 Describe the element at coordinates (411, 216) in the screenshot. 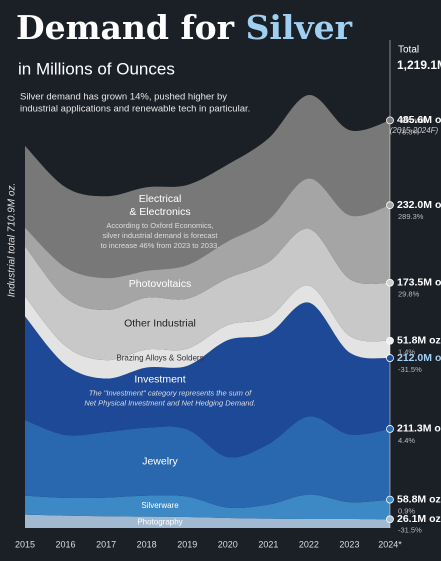

I see `growth-label: 289.3%` at that location.